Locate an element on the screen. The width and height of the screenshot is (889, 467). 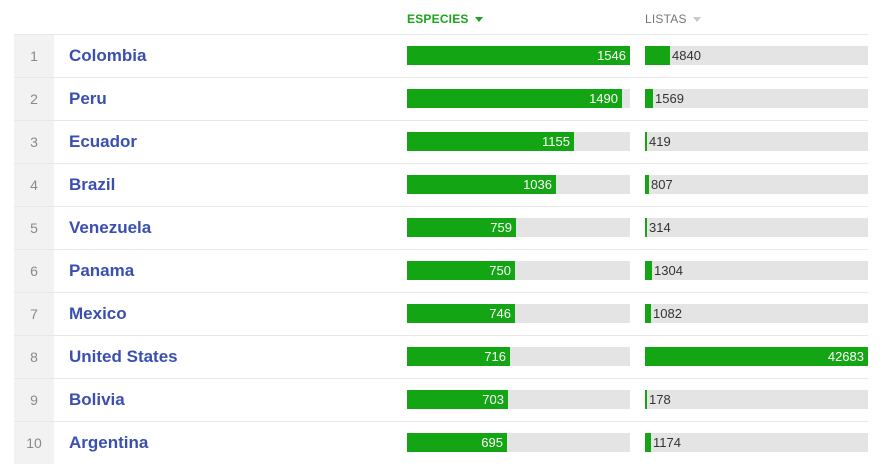
country-link: Argentina is located at coordinates (109, 442).